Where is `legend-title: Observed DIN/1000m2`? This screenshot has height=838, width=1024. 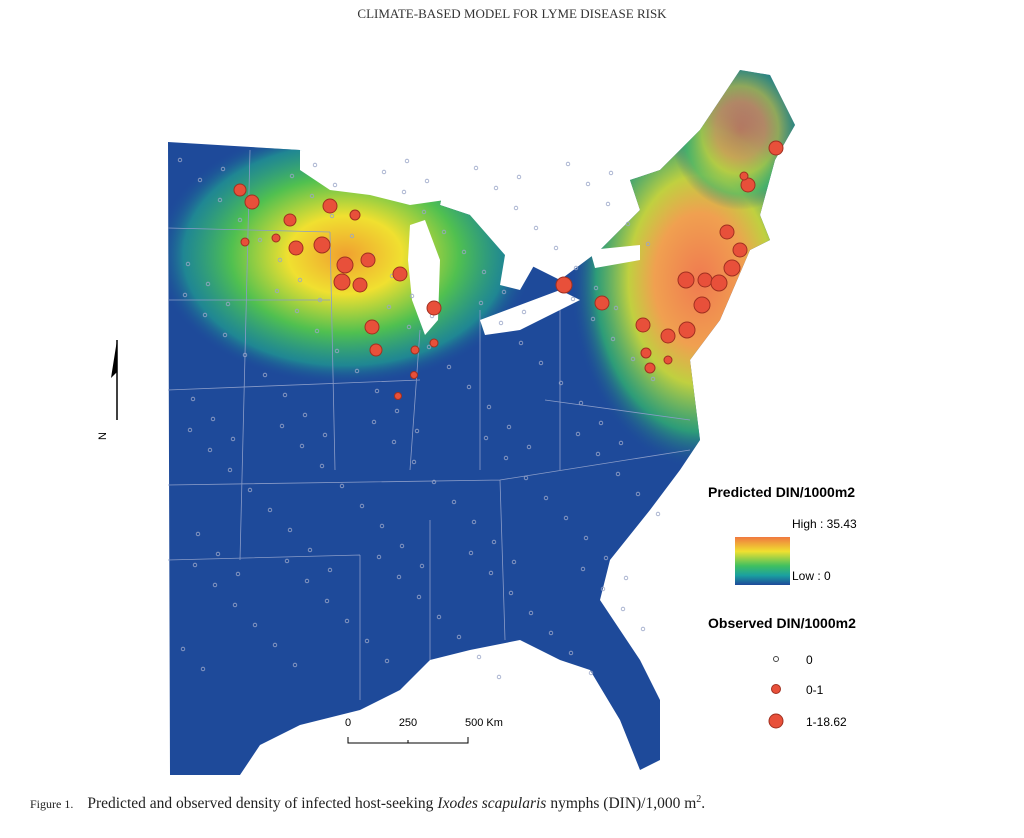 legend-title: Observed DIN/1000m2 is located at coordinates (782, 623).